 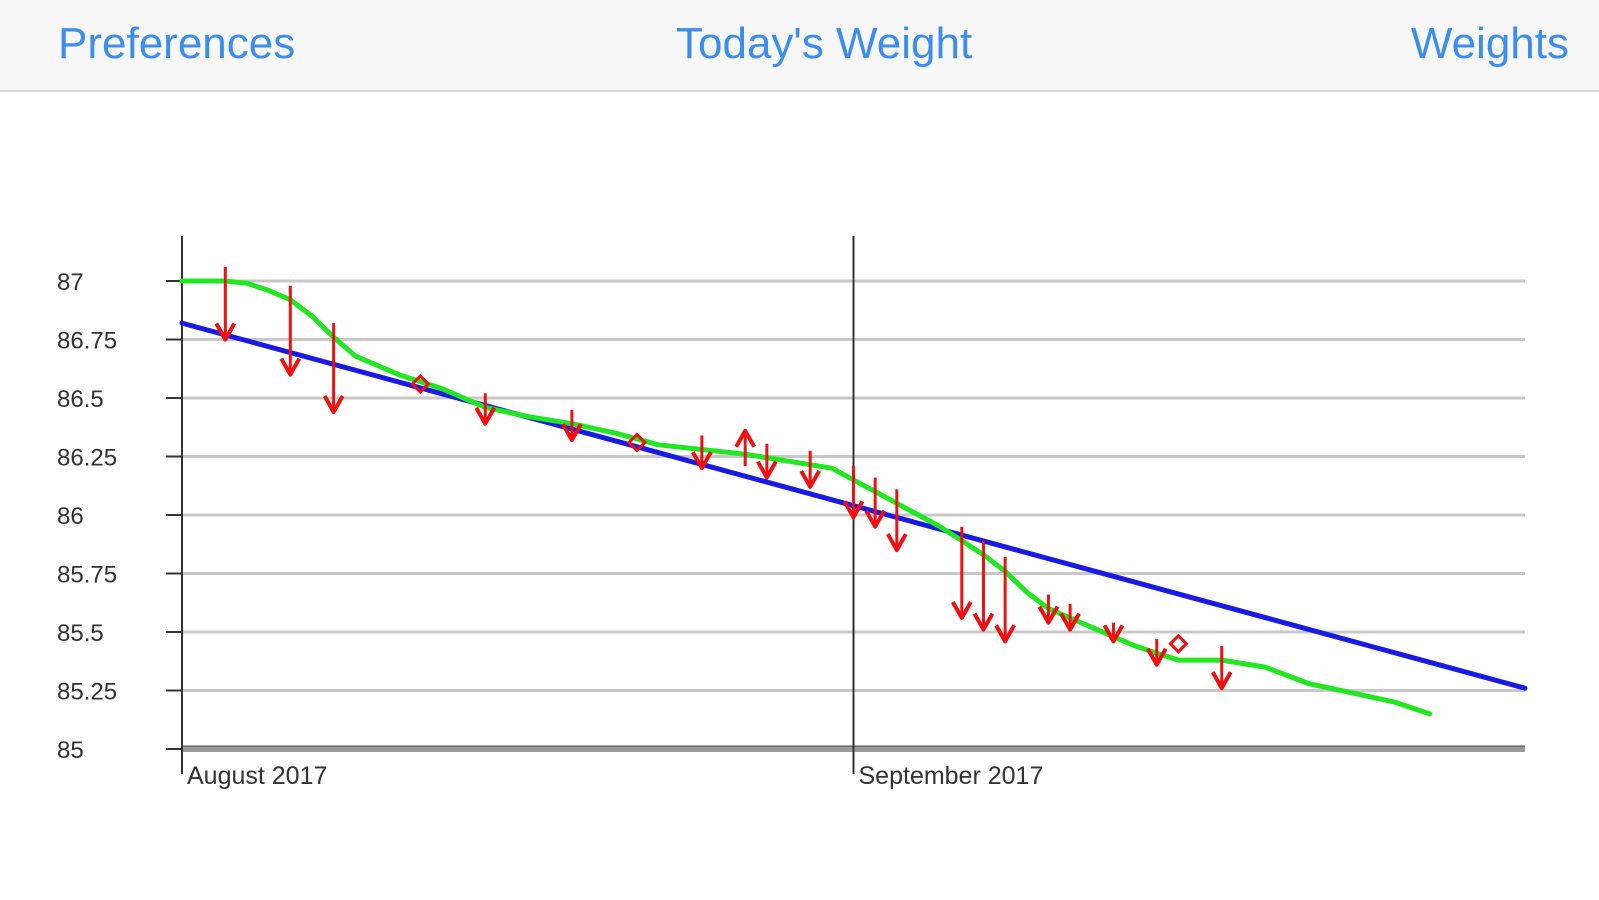 What do you see at coordinates (177, 43) in the screenshot?
I see `preferences-button: Preferences` at bounding box center [177, 43].